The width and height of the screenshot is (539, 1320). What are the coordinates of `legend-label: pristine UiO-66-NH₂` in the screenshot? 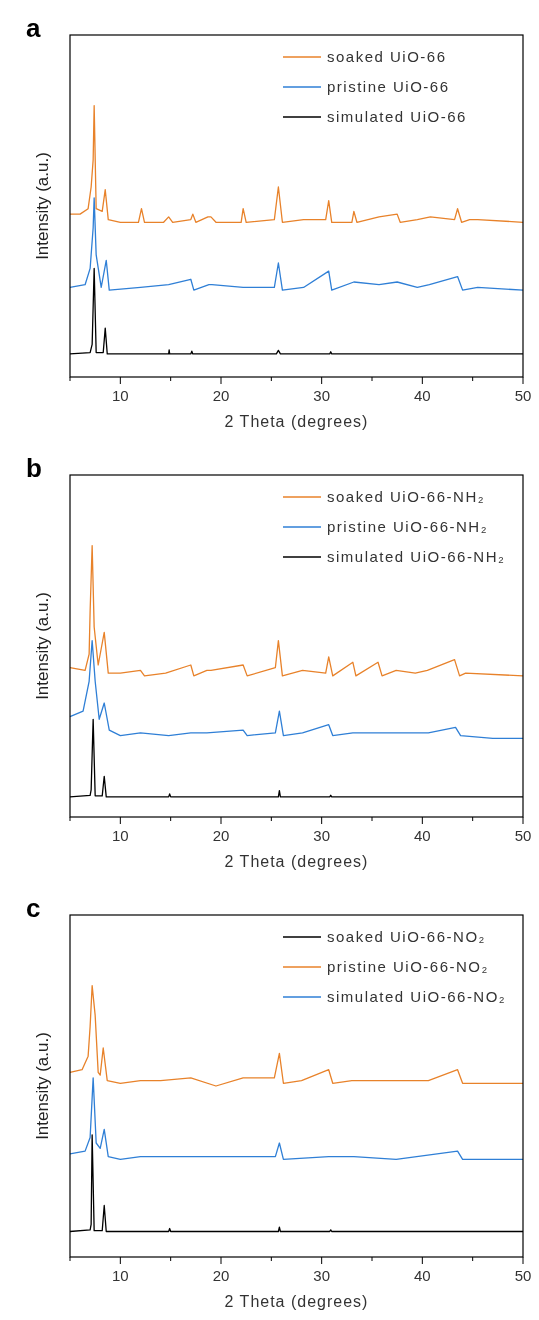 It's located at (408, 526).